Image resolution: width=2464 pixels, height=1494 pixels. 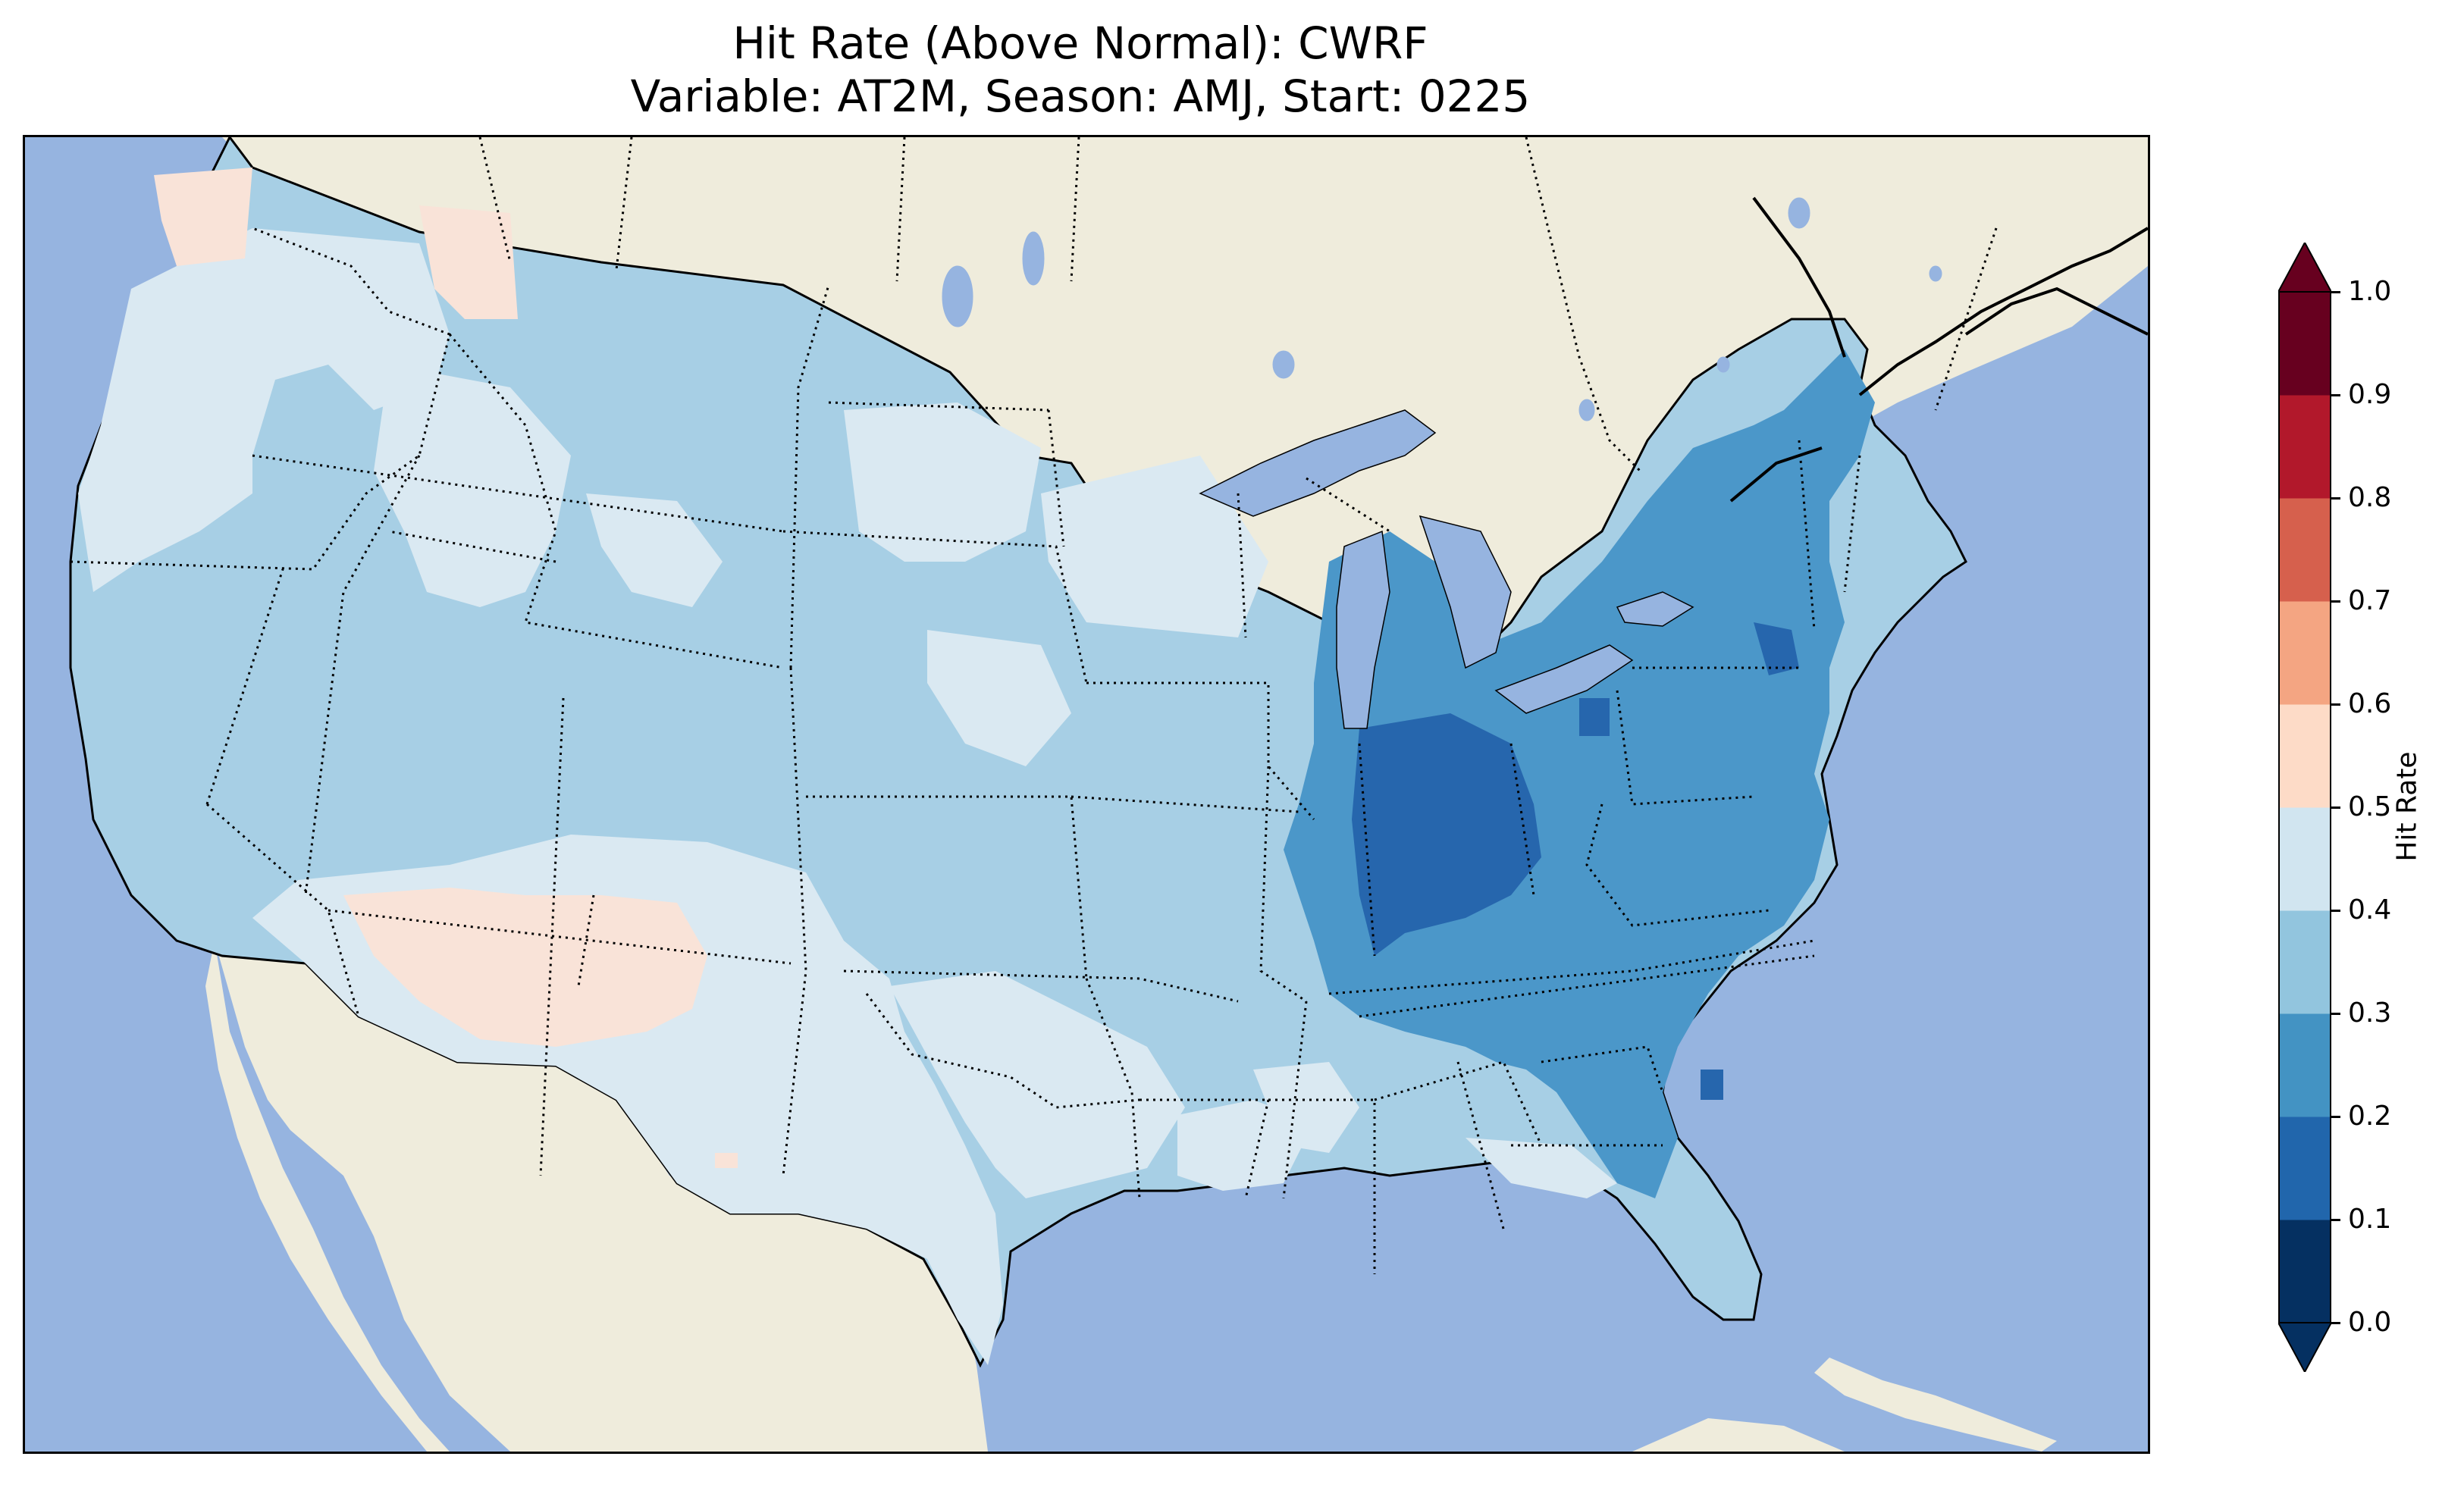 What do you see at coordinates (2370, 600) in the screenshot?
I see `colorbar-tick-label: 0.7` at bounding box center [2370, 600].